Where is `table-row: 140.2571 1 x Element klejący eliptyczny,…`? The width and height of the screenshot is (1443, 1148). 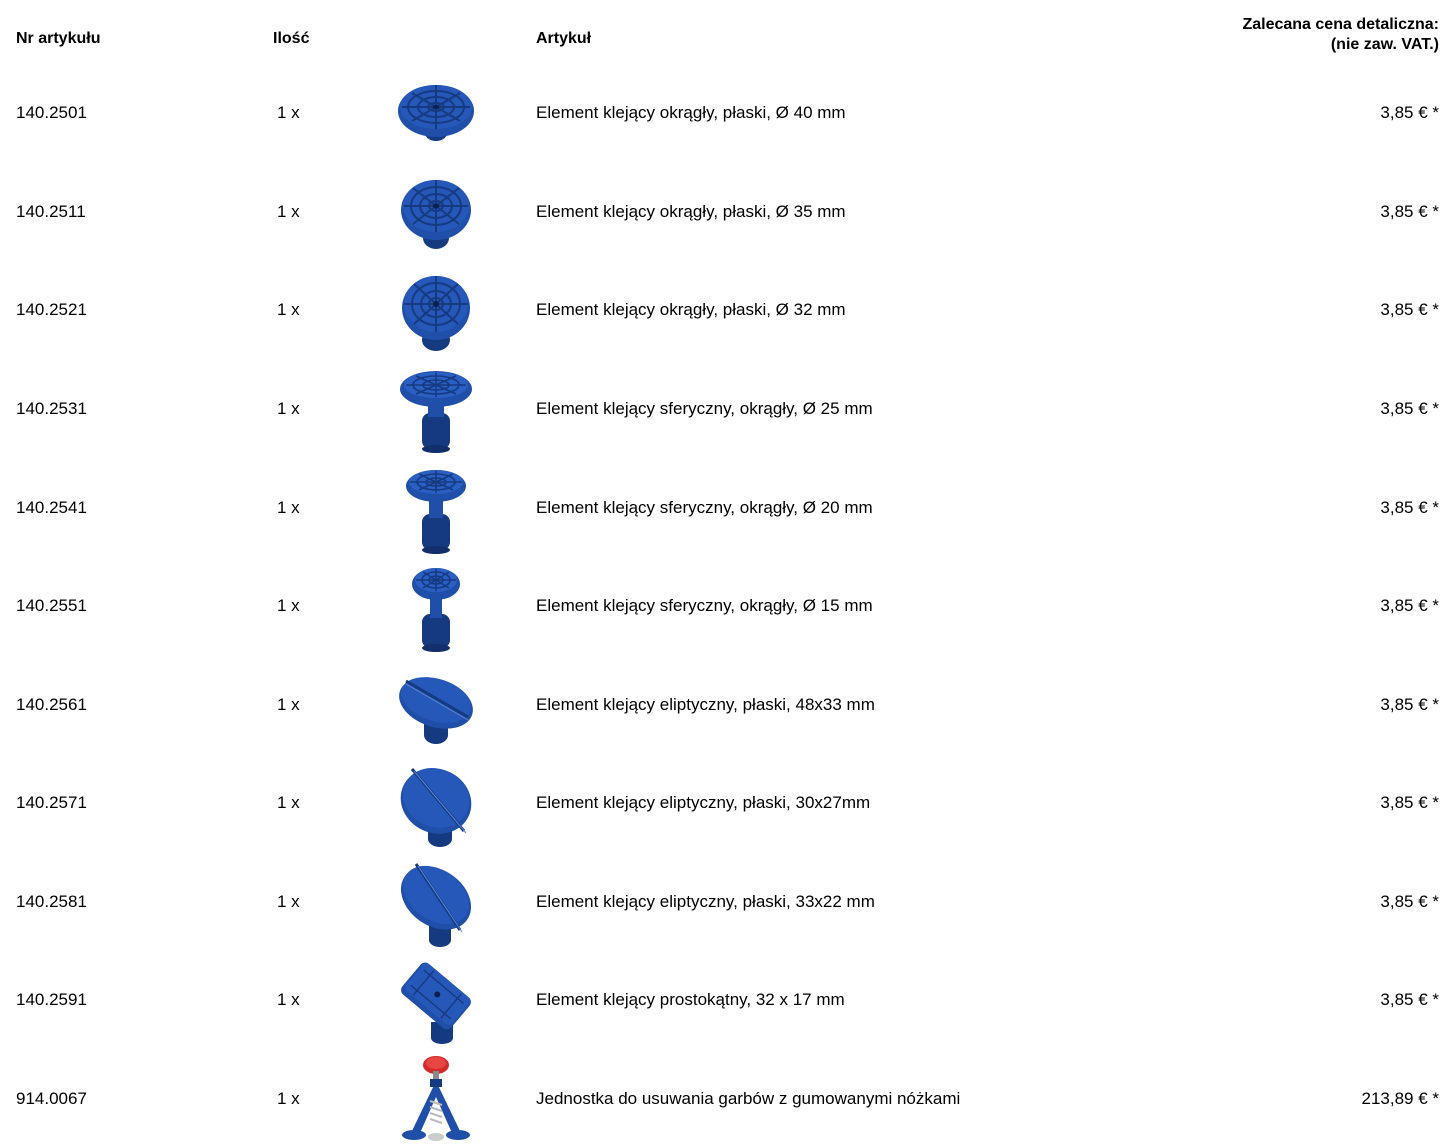
table-row: 140.2571 1 x Element klejący eliptyczny,… is located at coordinates (721, 803).